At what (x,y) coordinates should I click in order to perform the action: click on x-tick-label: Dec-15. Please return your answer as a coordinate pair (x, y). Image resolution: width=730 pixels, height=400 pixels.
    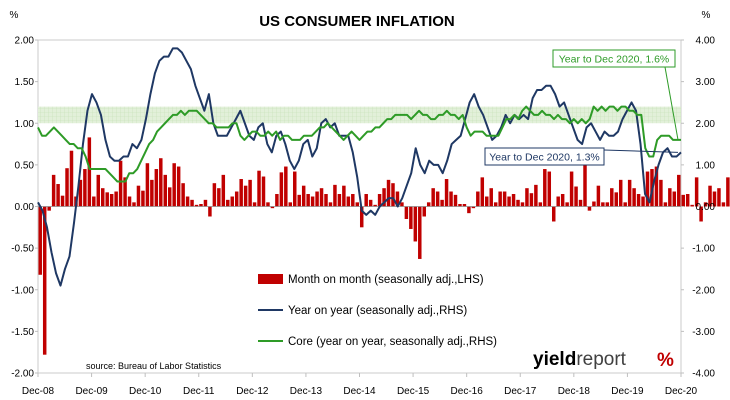
    Looking at the image, I should click on (413, 391).